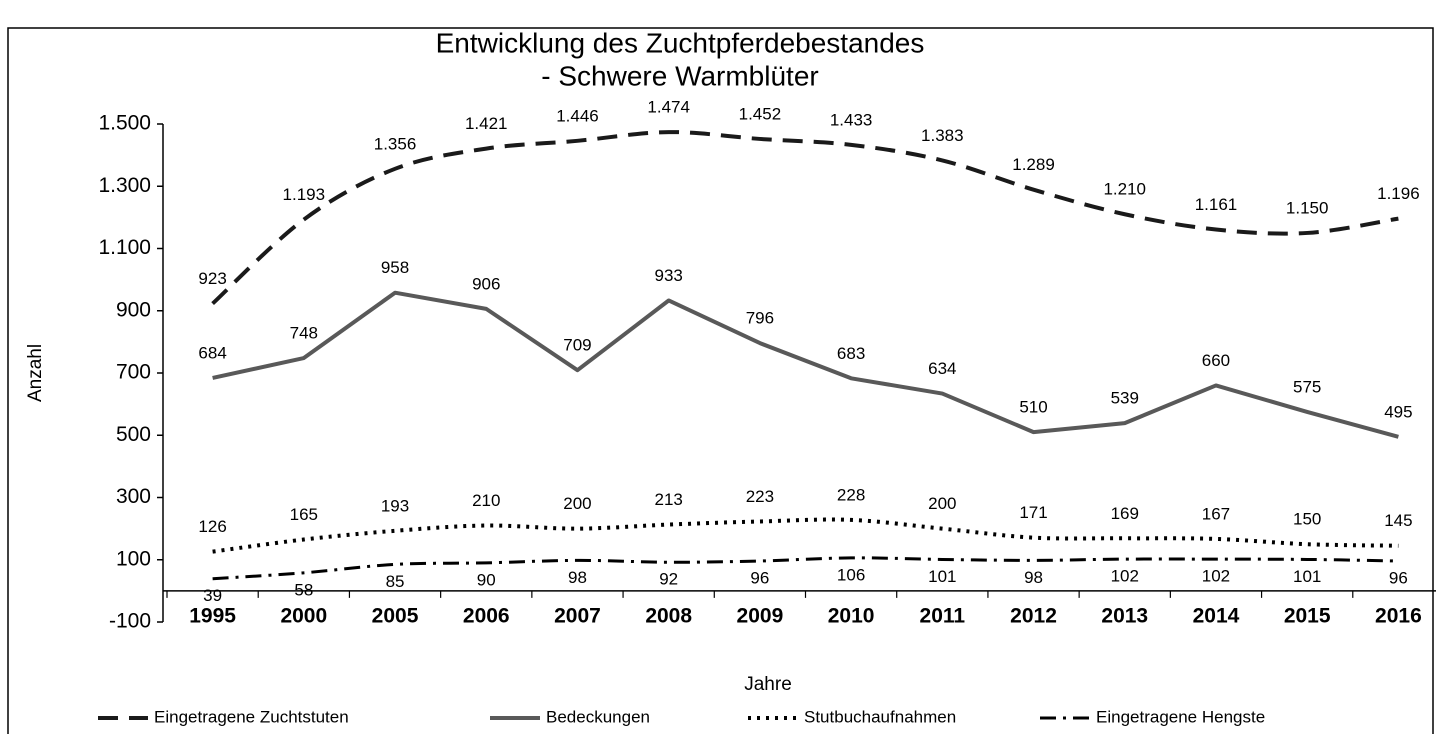  Describe the element at coordinates (395, 581) in the screenshot. I see `data-label: 85` at that location.